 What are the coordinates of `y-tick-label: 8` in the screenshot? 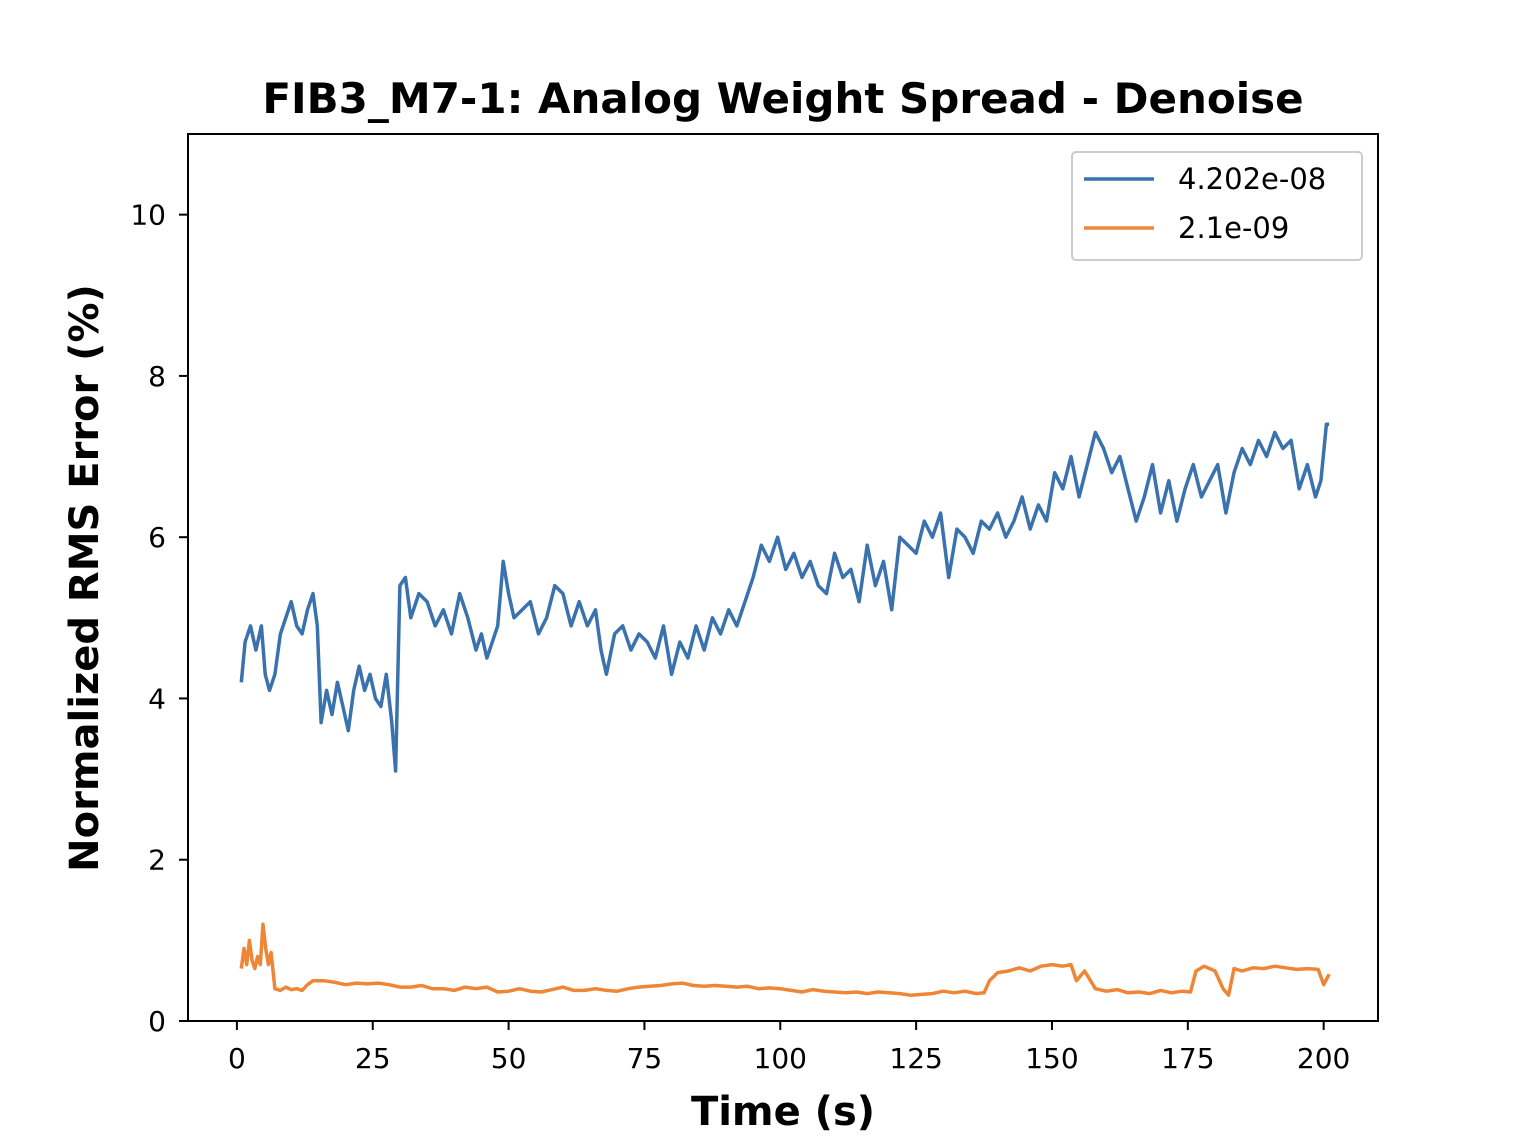 It's located at (157, 376).